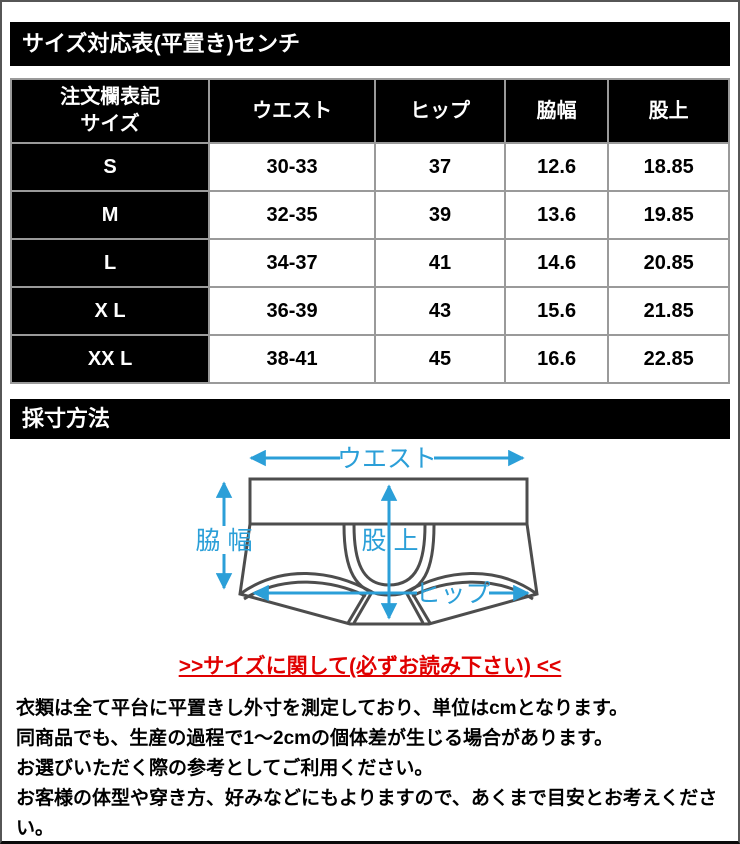  What do you see at coordinates (390, 541) in the screenshot?
I see `rise-label: 股 上` at bounding box center [390, 541].